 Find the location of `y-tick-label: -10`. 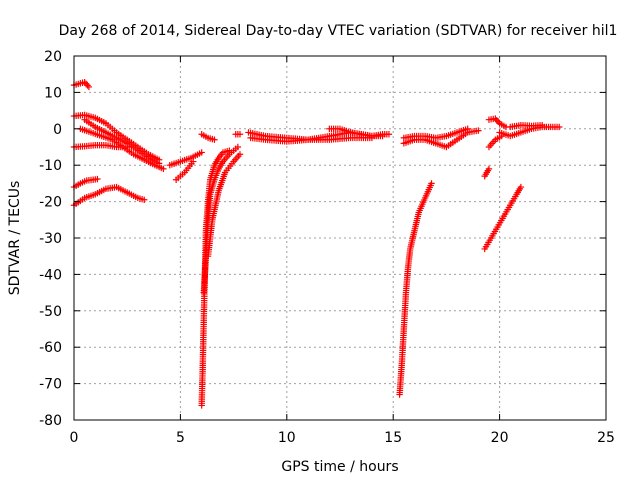

y-tick-label: -10 is located at coordinates (50, 166).